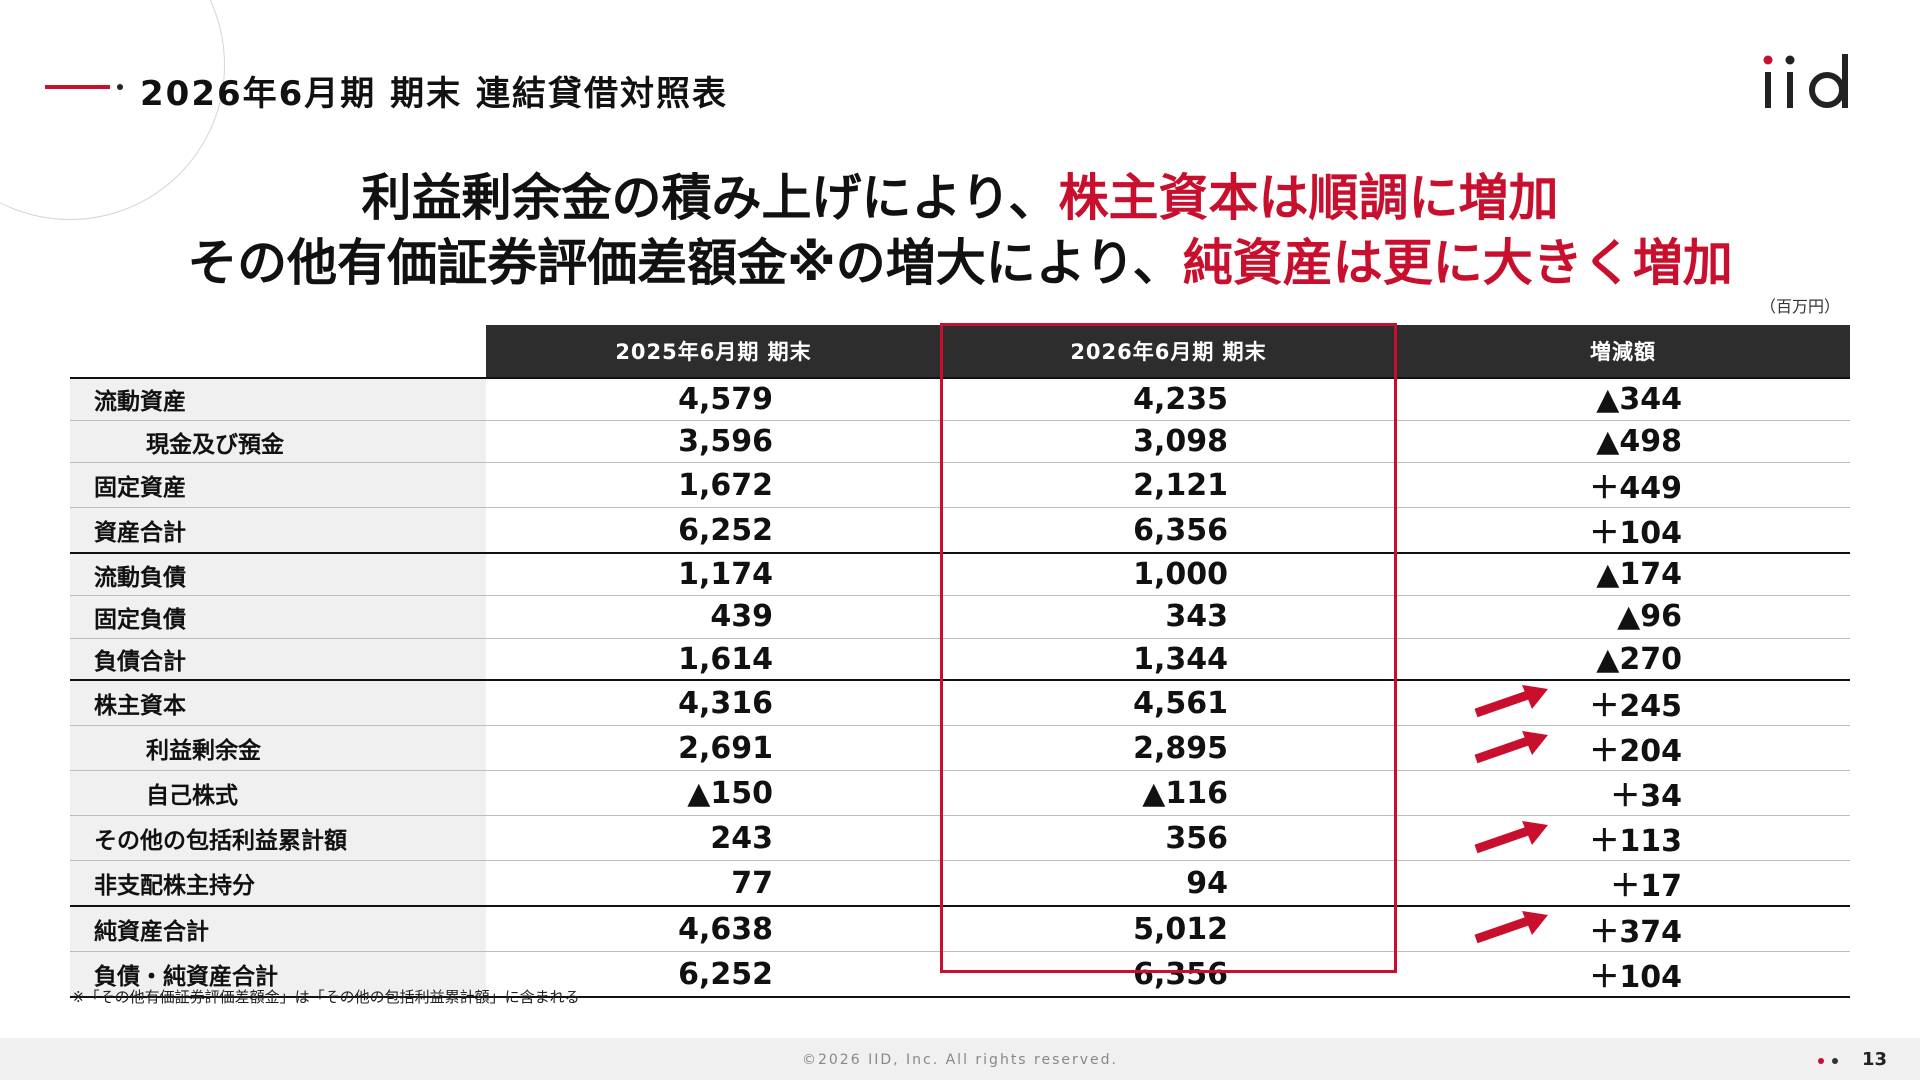 The height and width of the screenshot is (1080, 1920). I want to click on row-label: 固定負債, so click(278, 617).